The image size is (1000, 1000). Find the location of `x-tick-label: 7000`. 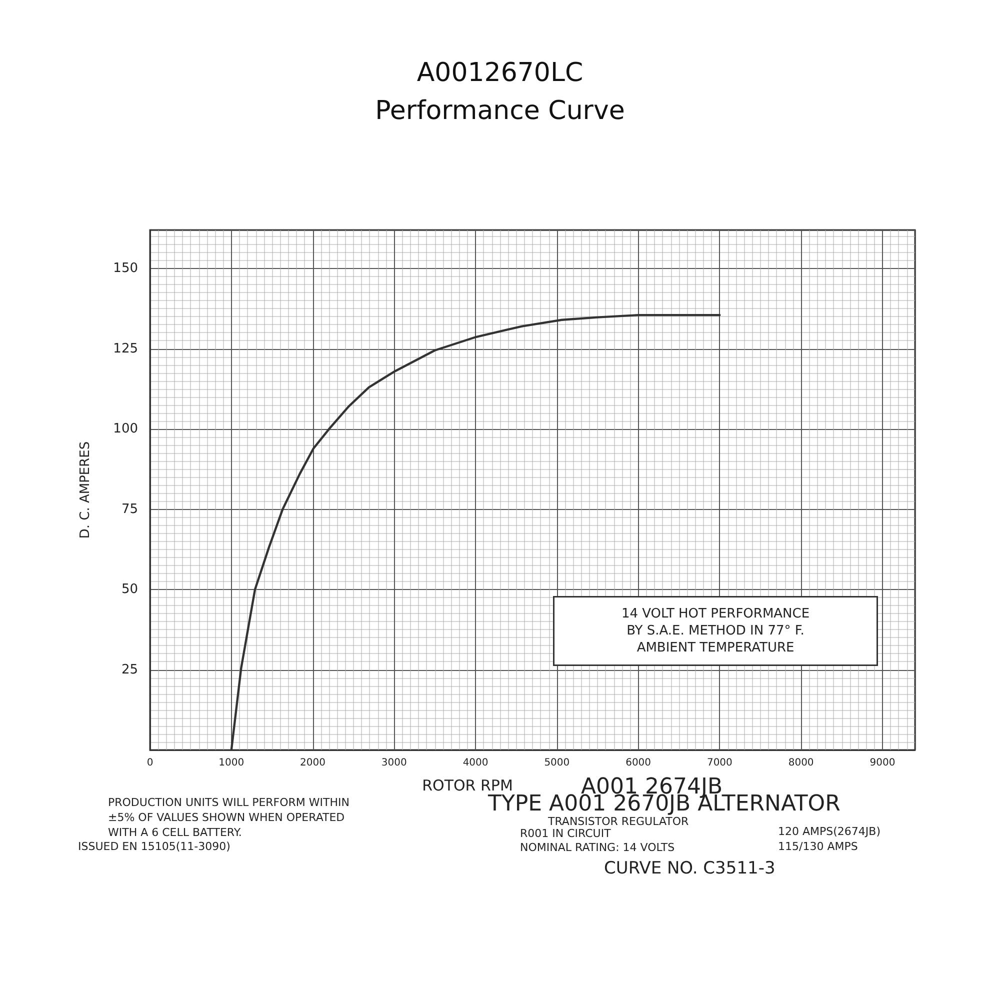

x-tick-label: 7000 is located at coordinates (719, 763).